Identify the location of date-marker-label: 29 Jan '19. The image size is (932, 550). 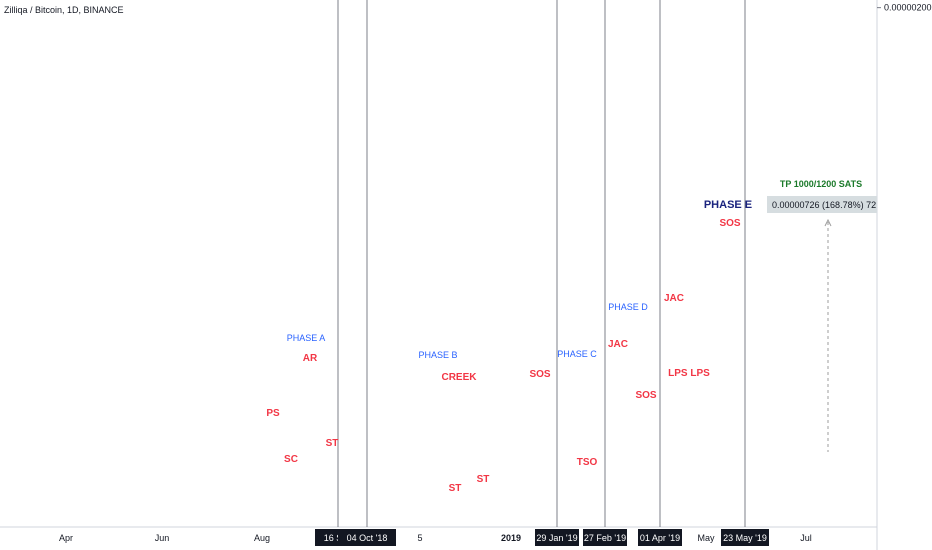
(556, 538).